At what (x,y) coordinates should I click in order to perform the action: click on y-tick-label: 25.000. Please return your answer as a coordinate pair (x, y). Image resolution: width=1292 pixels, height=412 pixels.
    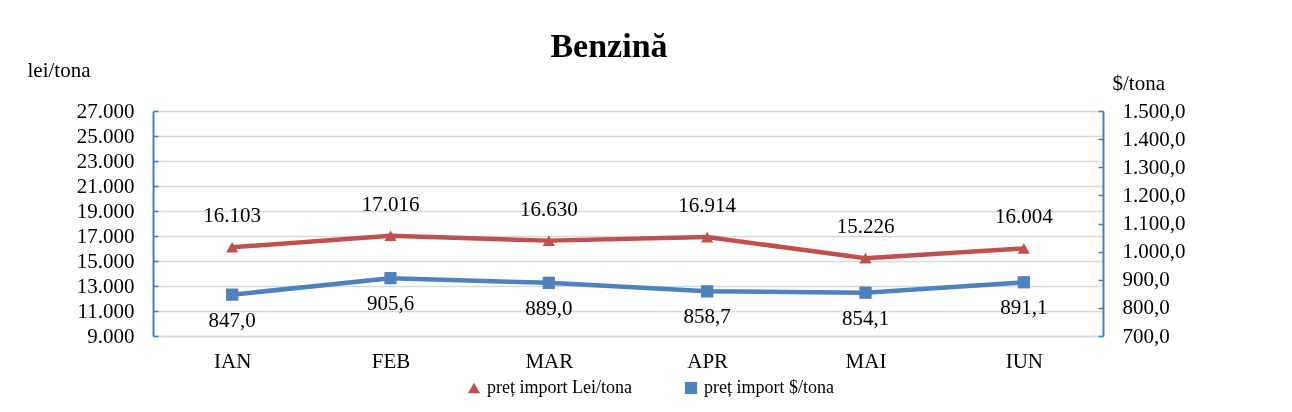
    Looking at the image, I should click on (105, 135).